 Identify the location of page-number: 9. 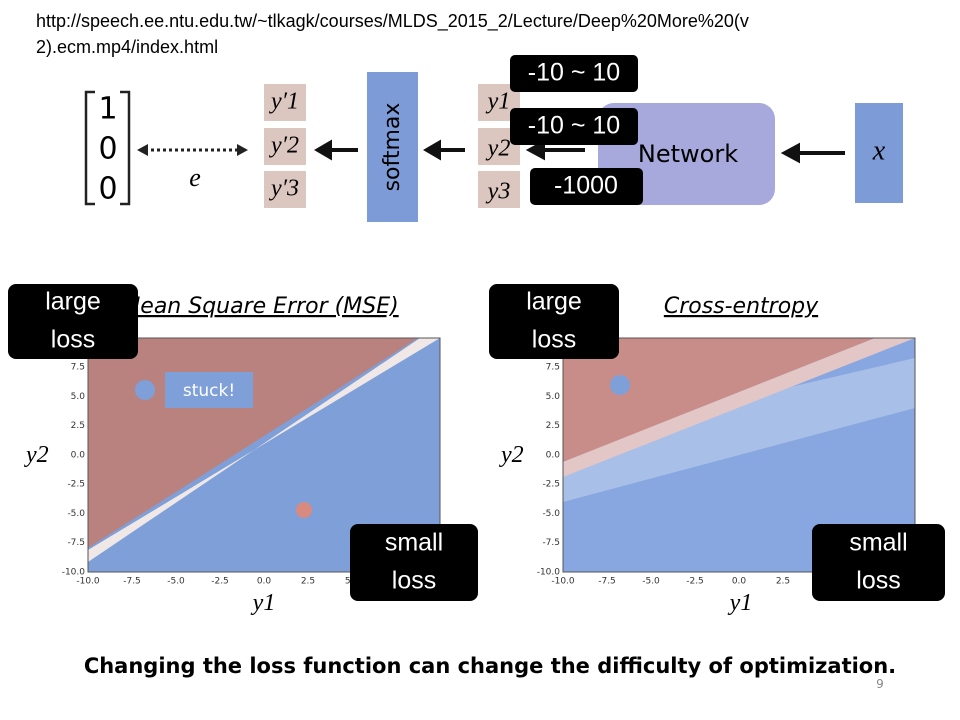
(880, 684).